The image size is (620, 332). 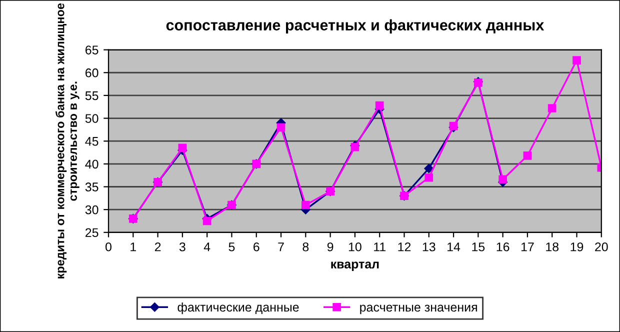 What do you see at coordinates (577, 247) in the screenshot?
I see `x-tick-label: 19` at bounding box center [577, 247].